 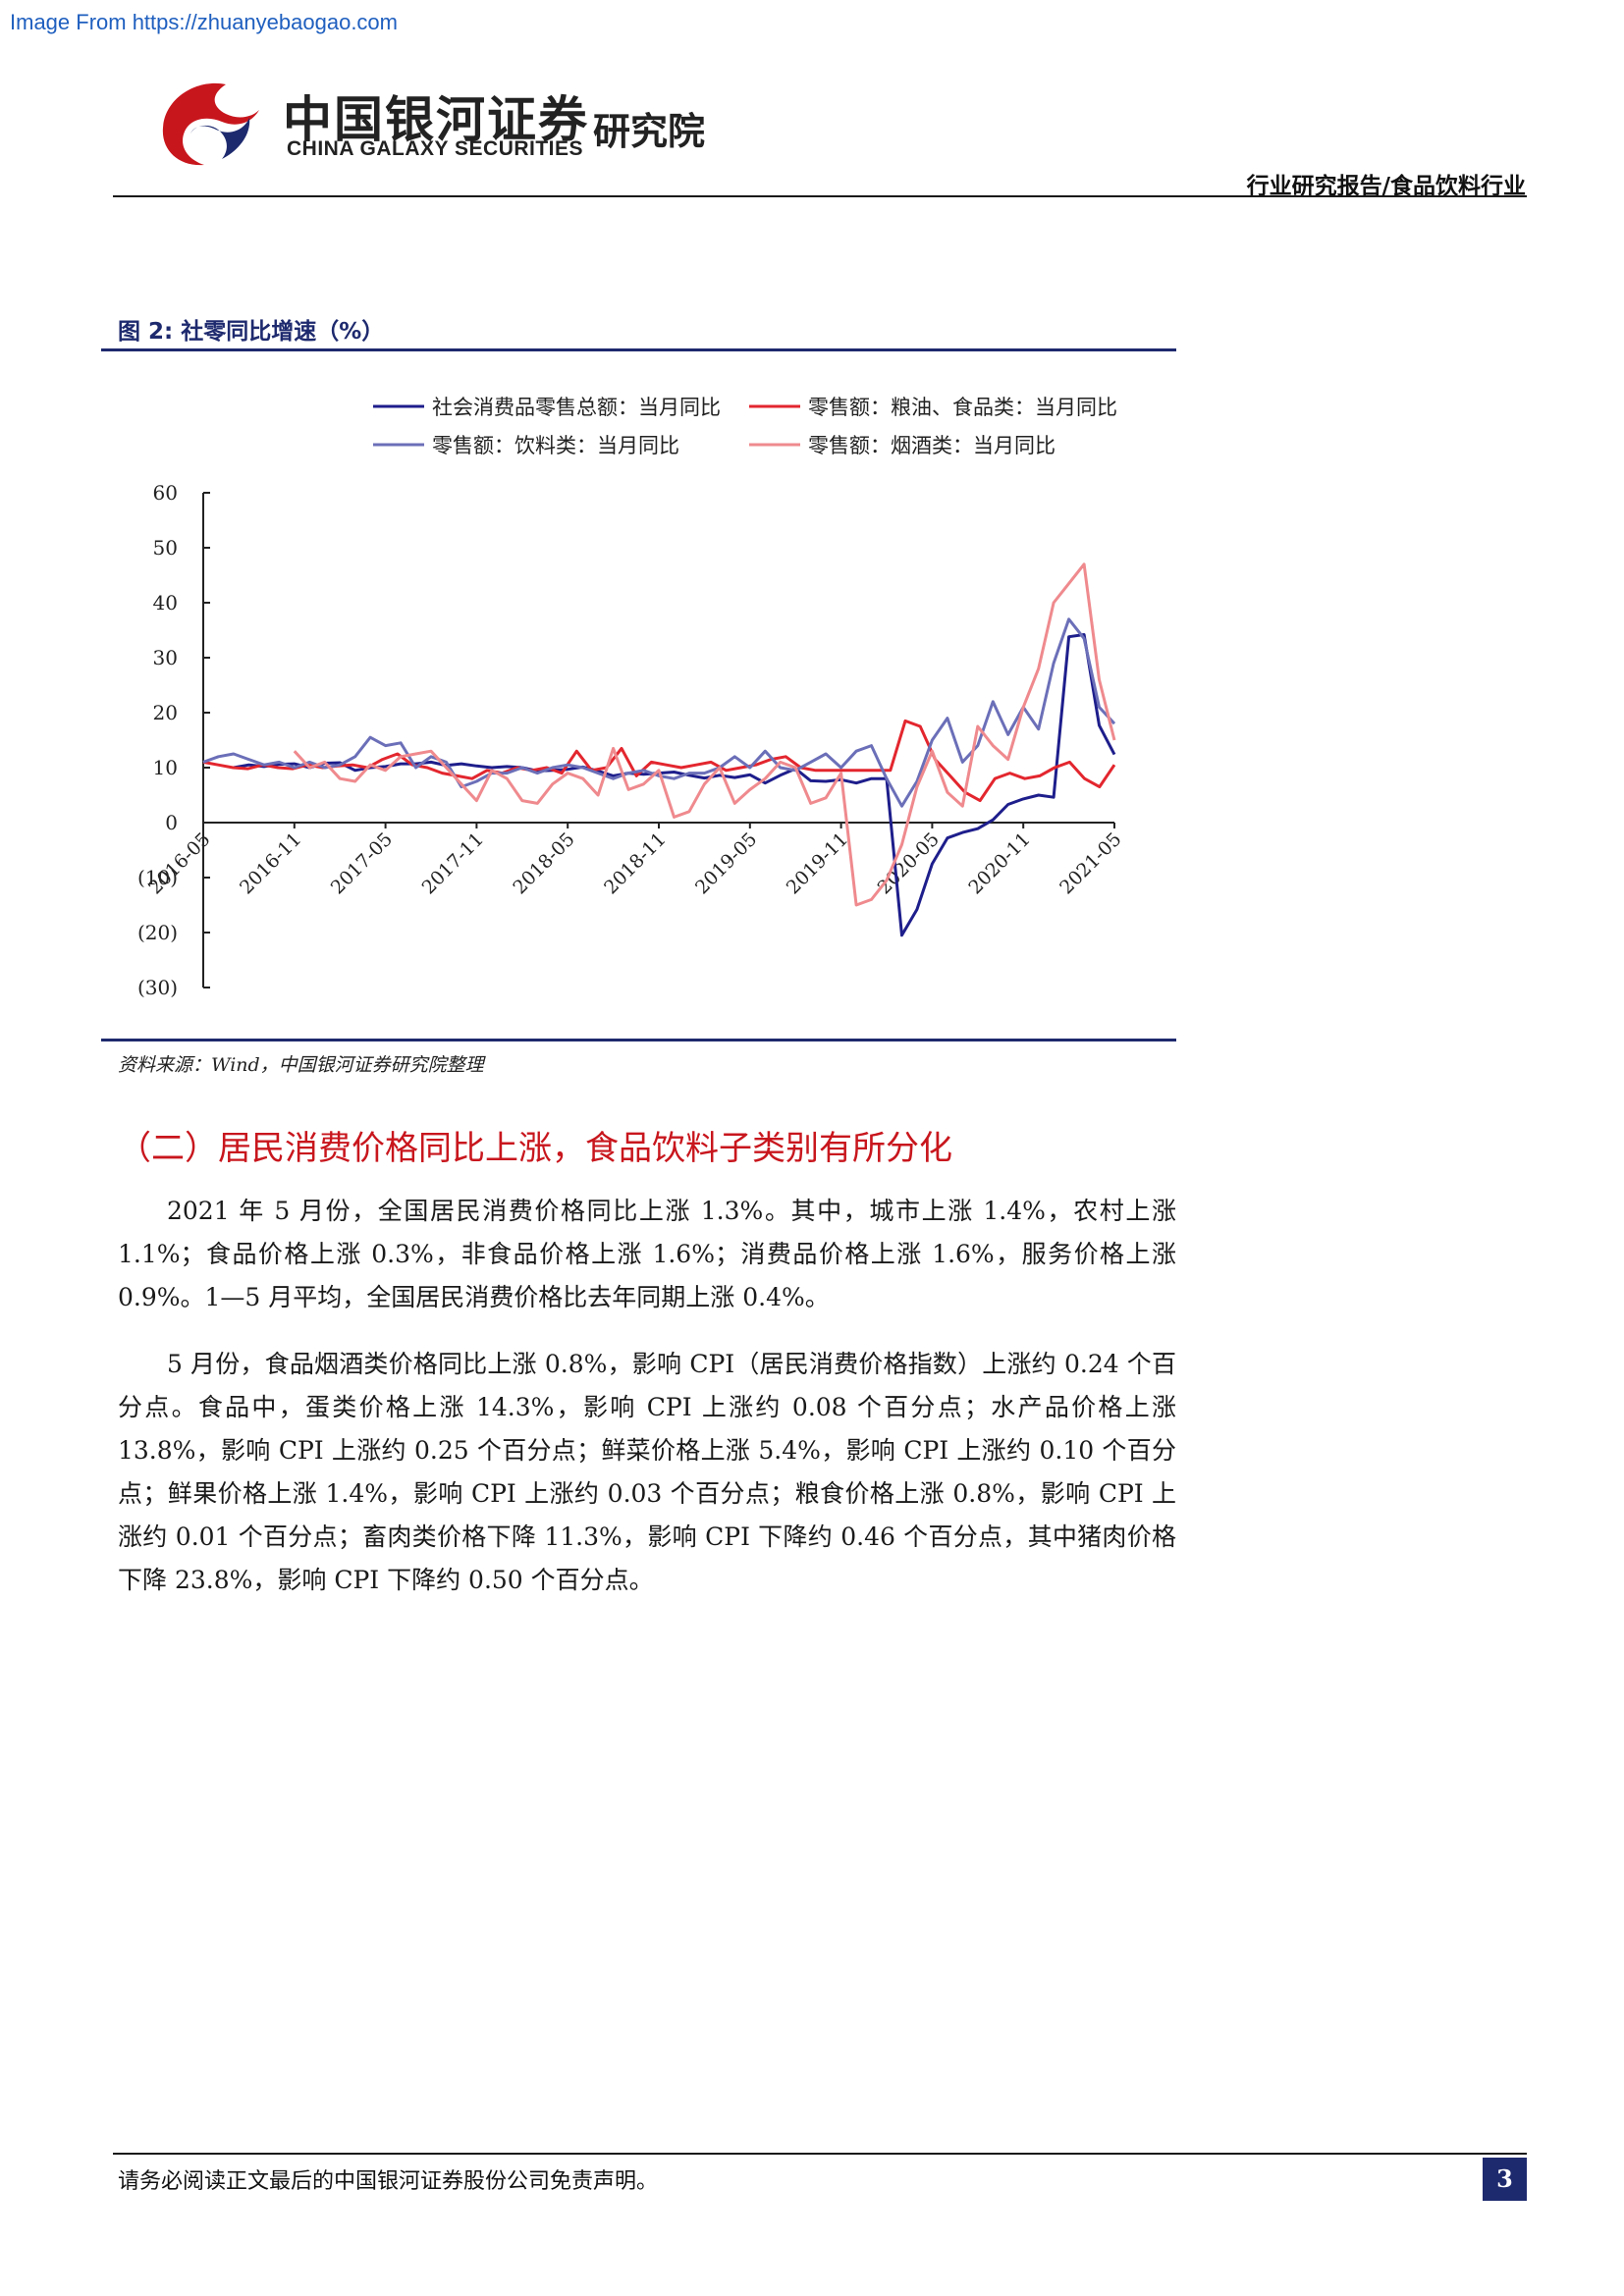 I want to click on figure-title: 图 2: 社零同比增速（%）, so click(x=251, y=332).